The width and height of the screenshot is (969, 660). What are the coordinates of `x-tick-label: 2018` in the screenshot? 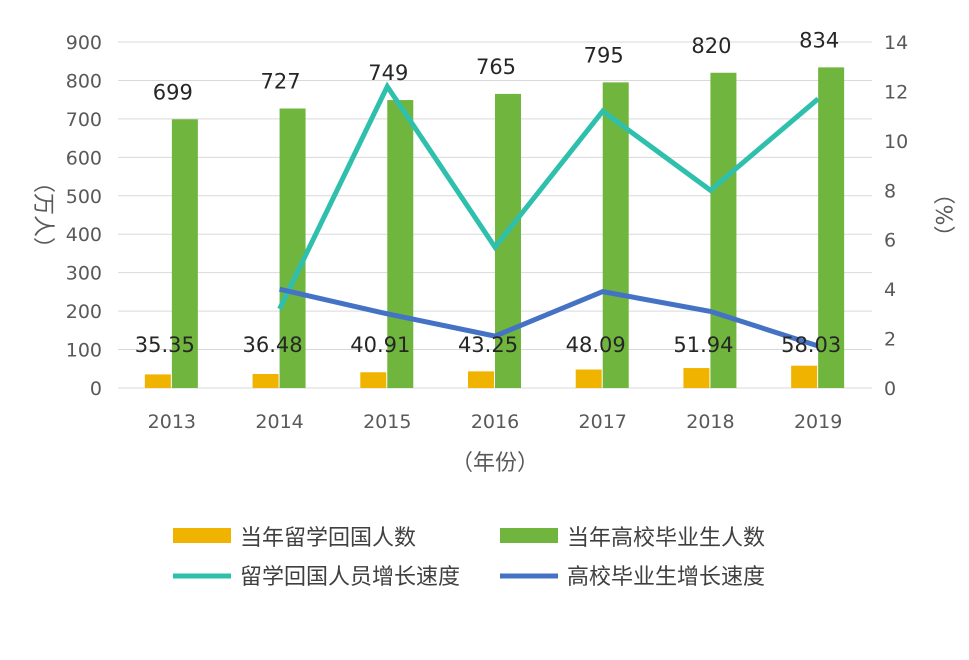 It's located at (710, 422).